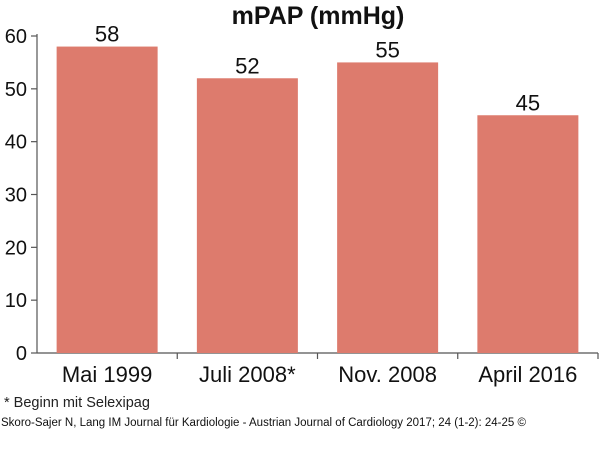 This screenshot has height=474, width=600. I want to click on chart-title: mPAP (mmHg), so click(318, 16).